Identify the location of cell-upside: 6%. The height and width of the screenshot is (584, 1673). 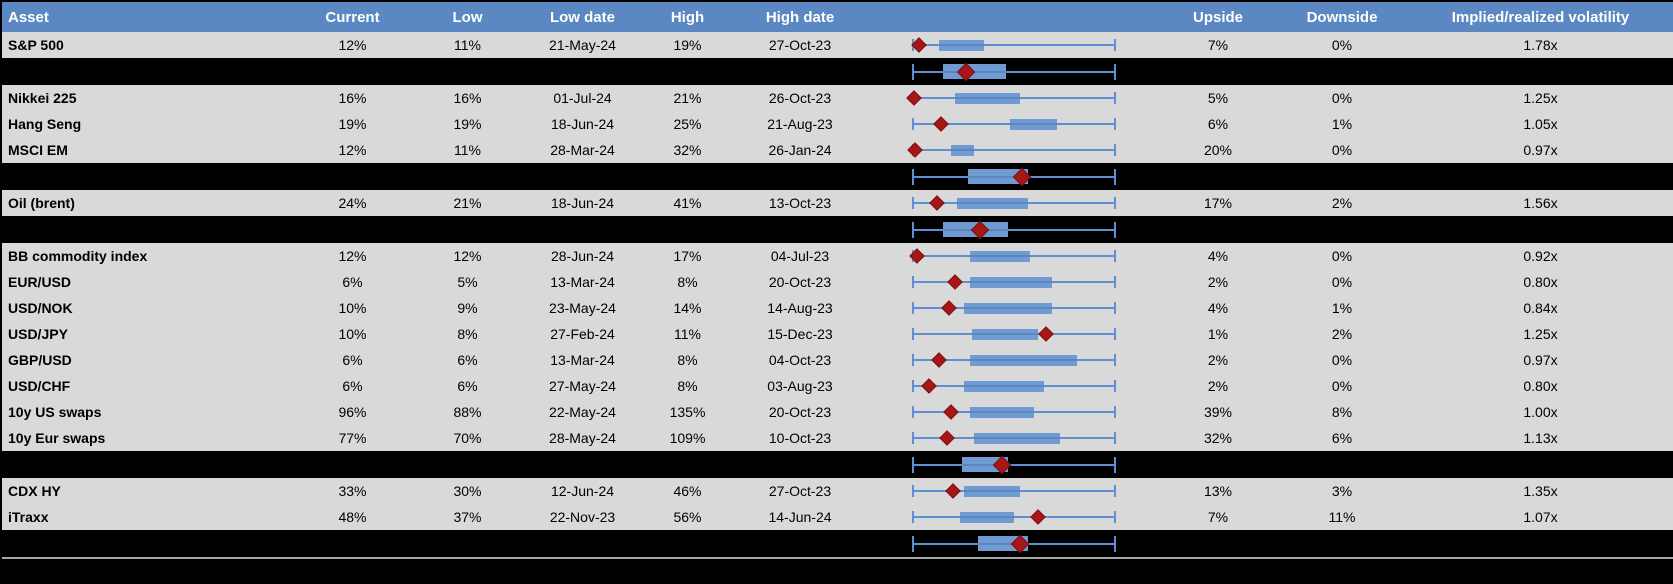
(1218, 124).